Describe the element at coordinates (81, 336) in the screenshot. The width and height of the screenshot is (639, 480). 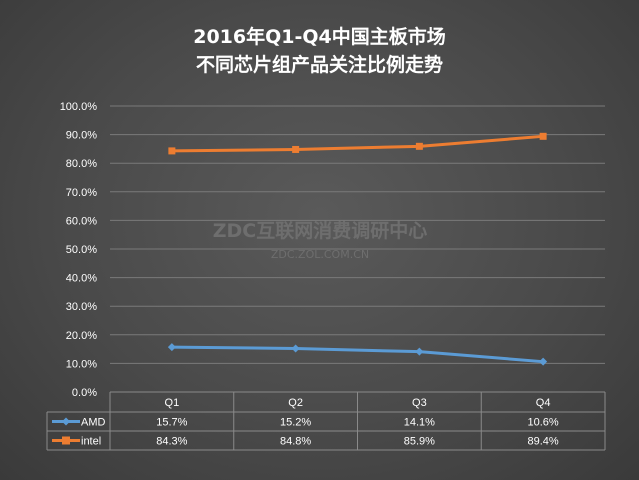
I see `y-tick-label: 20.0%` at that location.